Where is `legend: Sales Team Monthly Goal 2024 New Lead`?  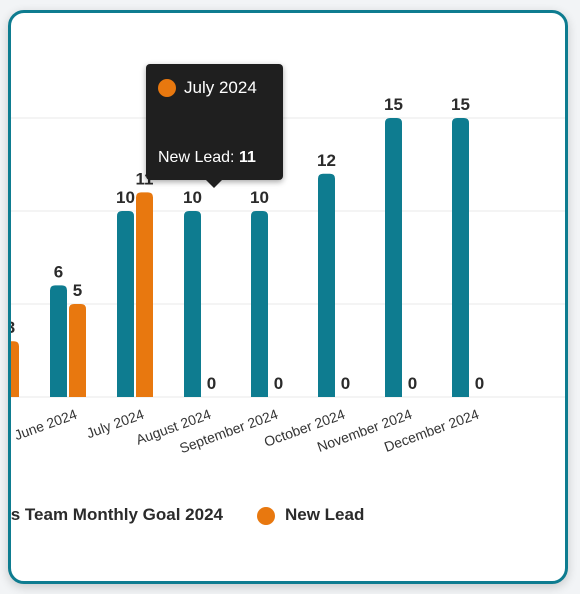 legend: Sales Team Monthly Goal 2024 New Lead is located at coordinates (287, 516).